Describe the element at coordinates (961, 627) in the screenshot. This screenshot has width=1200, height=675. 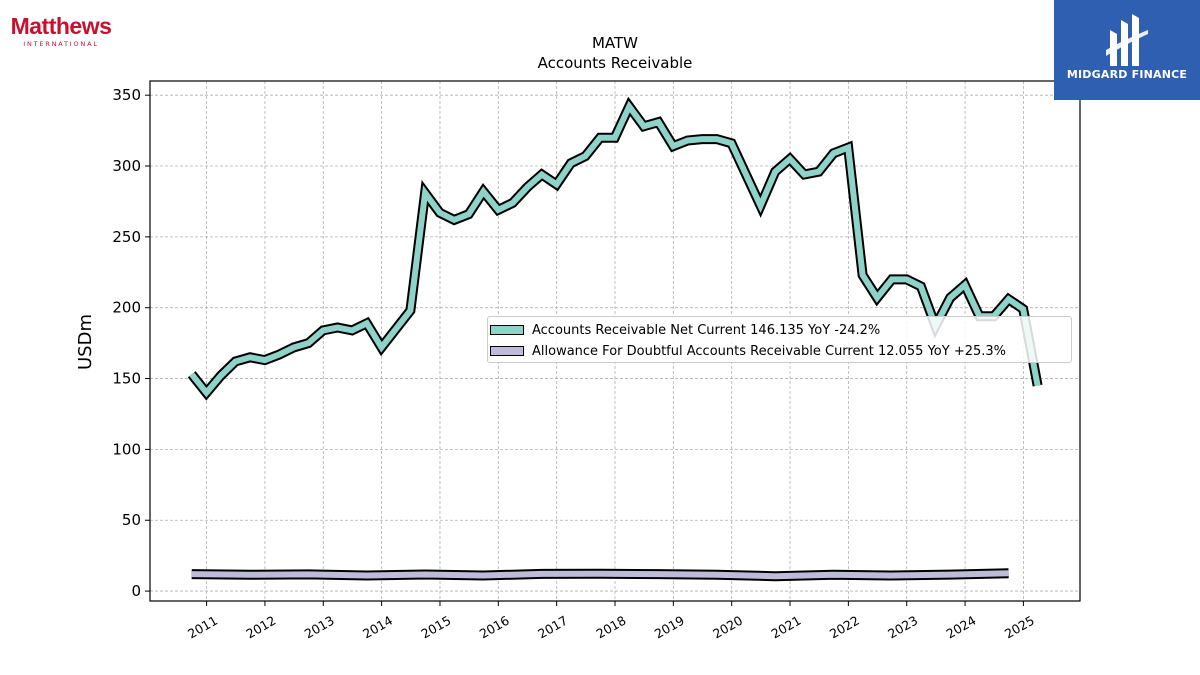
I see `x-tick-label: 2024` at that location.